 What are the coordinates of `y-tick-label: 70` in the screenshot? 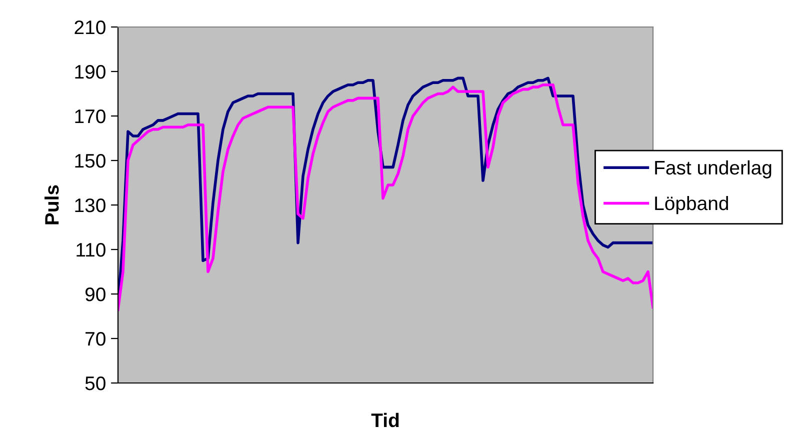 It's located at (96, 339).